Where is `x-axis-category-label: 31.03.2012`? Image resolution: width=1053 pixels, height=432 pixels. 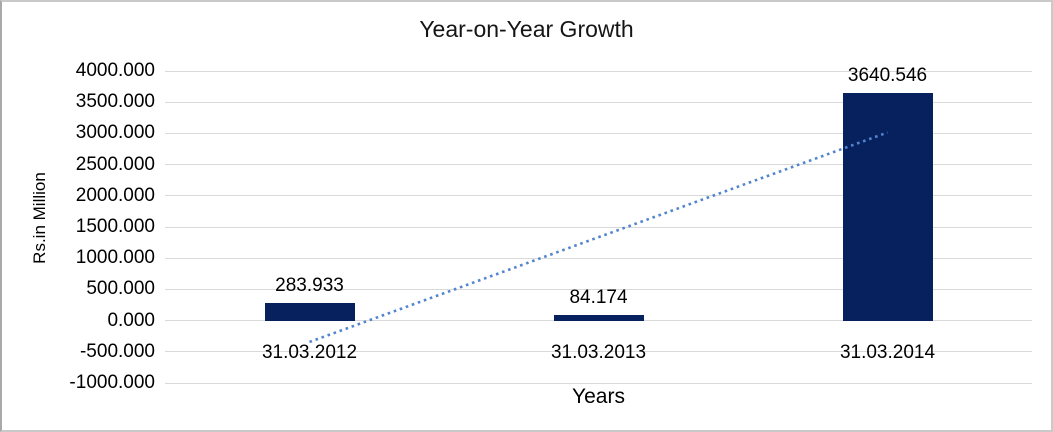
x-axis-category-label: 31.03.2012 is located at coordinates (309, 352).